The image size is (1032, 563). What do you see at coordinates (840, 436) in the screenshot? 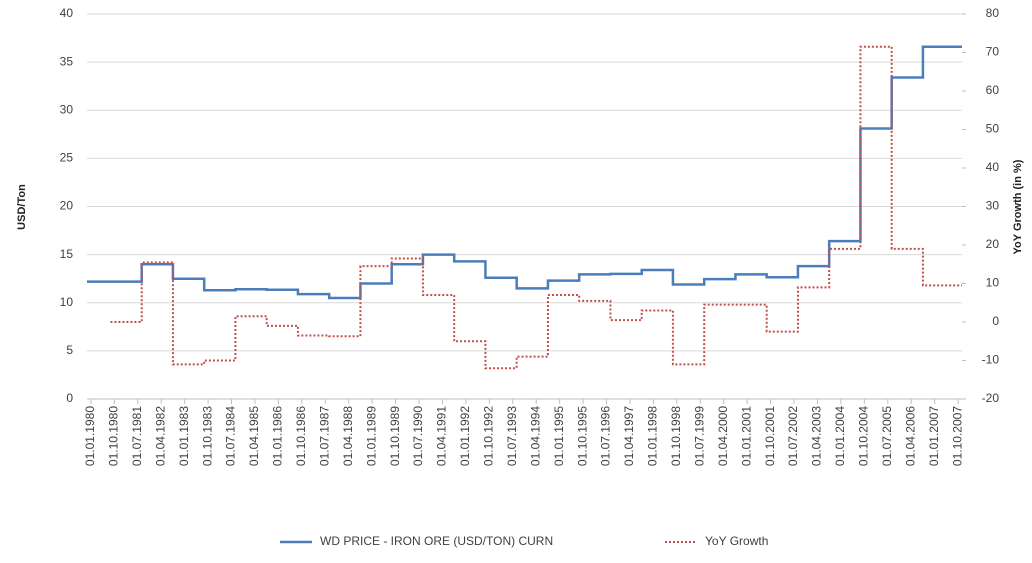
I see `x-tick-label: 01.01.2004` at bounding box center [840, 436].